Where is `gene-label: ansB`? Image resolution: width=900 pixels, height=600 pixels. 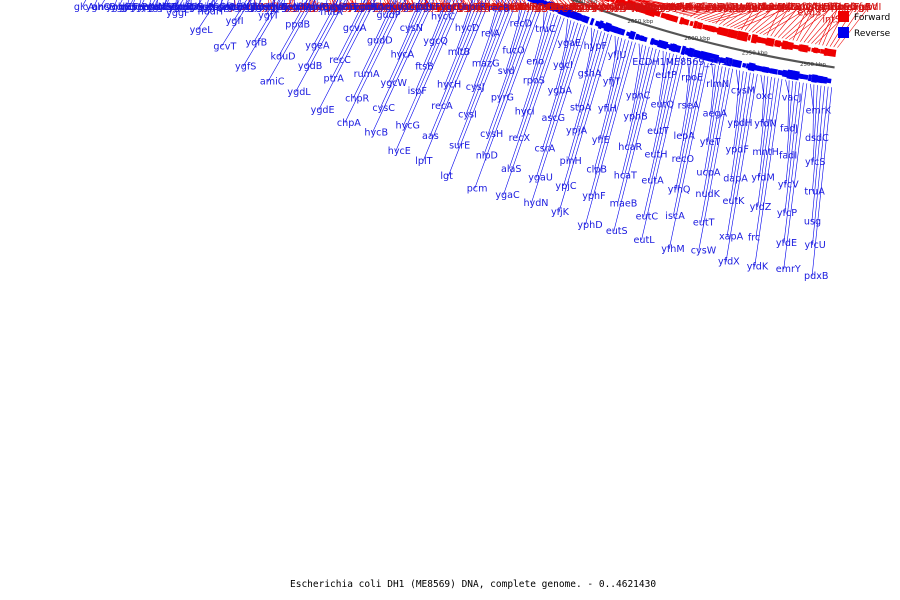
gene-label: ansB is located at coordinates (104, 7).